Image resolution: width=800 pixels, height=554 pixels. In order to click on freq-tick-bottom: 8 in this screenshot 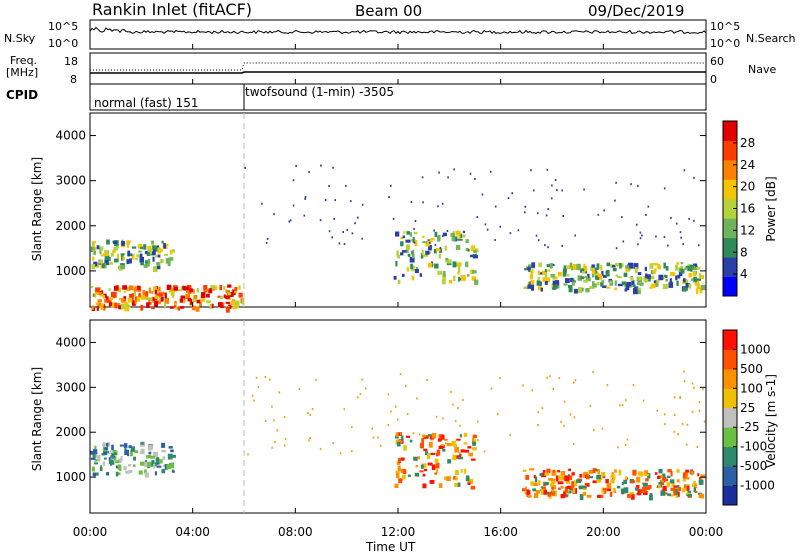, I will do `click(73, 79)`.